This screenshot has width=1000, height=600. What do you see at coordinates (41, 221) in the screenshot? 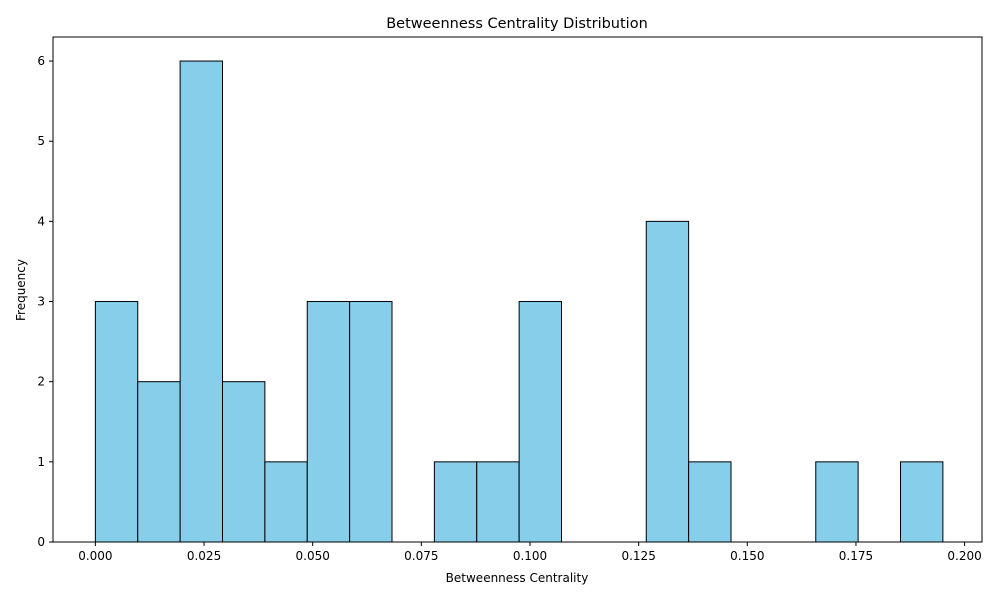
I see `y-tick-label: 4` at bounding box center [41, 221].